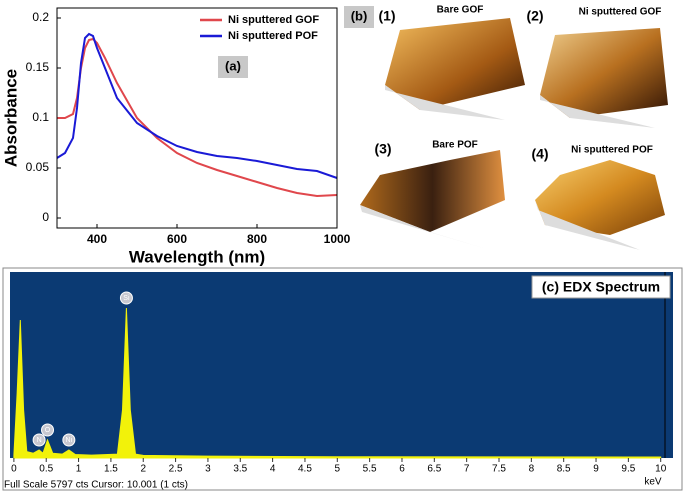 The height and width of the screenshot is (492, 685). I want to click on x-tick-label: 1, so click(79, 469).